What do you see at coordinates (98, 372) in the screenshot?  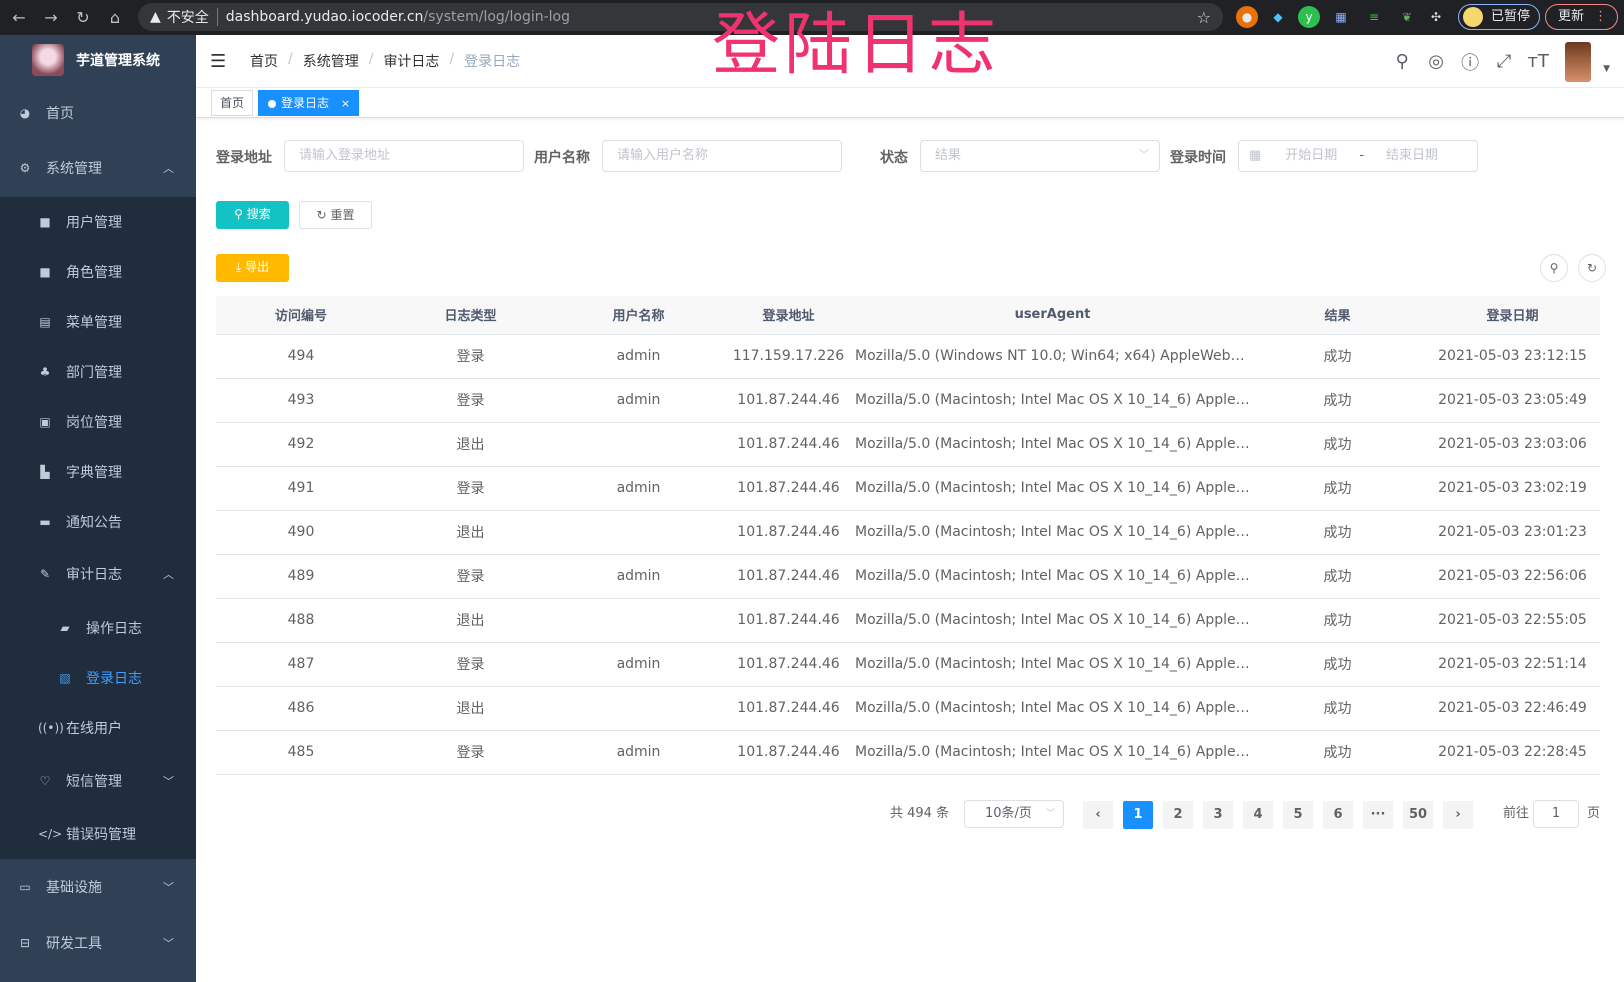 I see `sidebar-item-dept: ♣ 部门管理` at bounding box center [98, 372].